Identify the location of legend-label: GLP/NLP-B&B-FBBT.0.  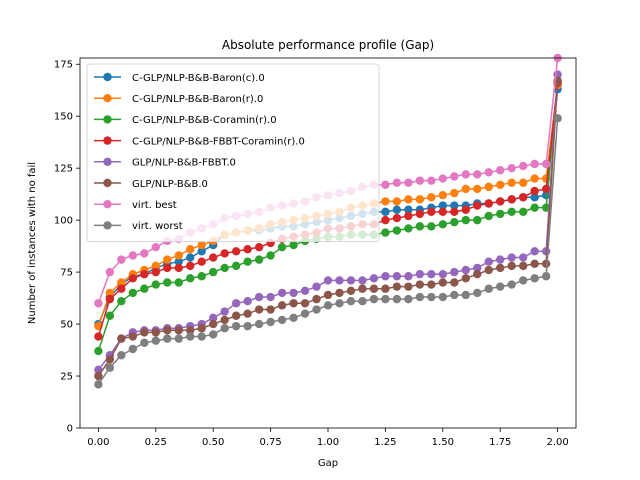
(184, 163).